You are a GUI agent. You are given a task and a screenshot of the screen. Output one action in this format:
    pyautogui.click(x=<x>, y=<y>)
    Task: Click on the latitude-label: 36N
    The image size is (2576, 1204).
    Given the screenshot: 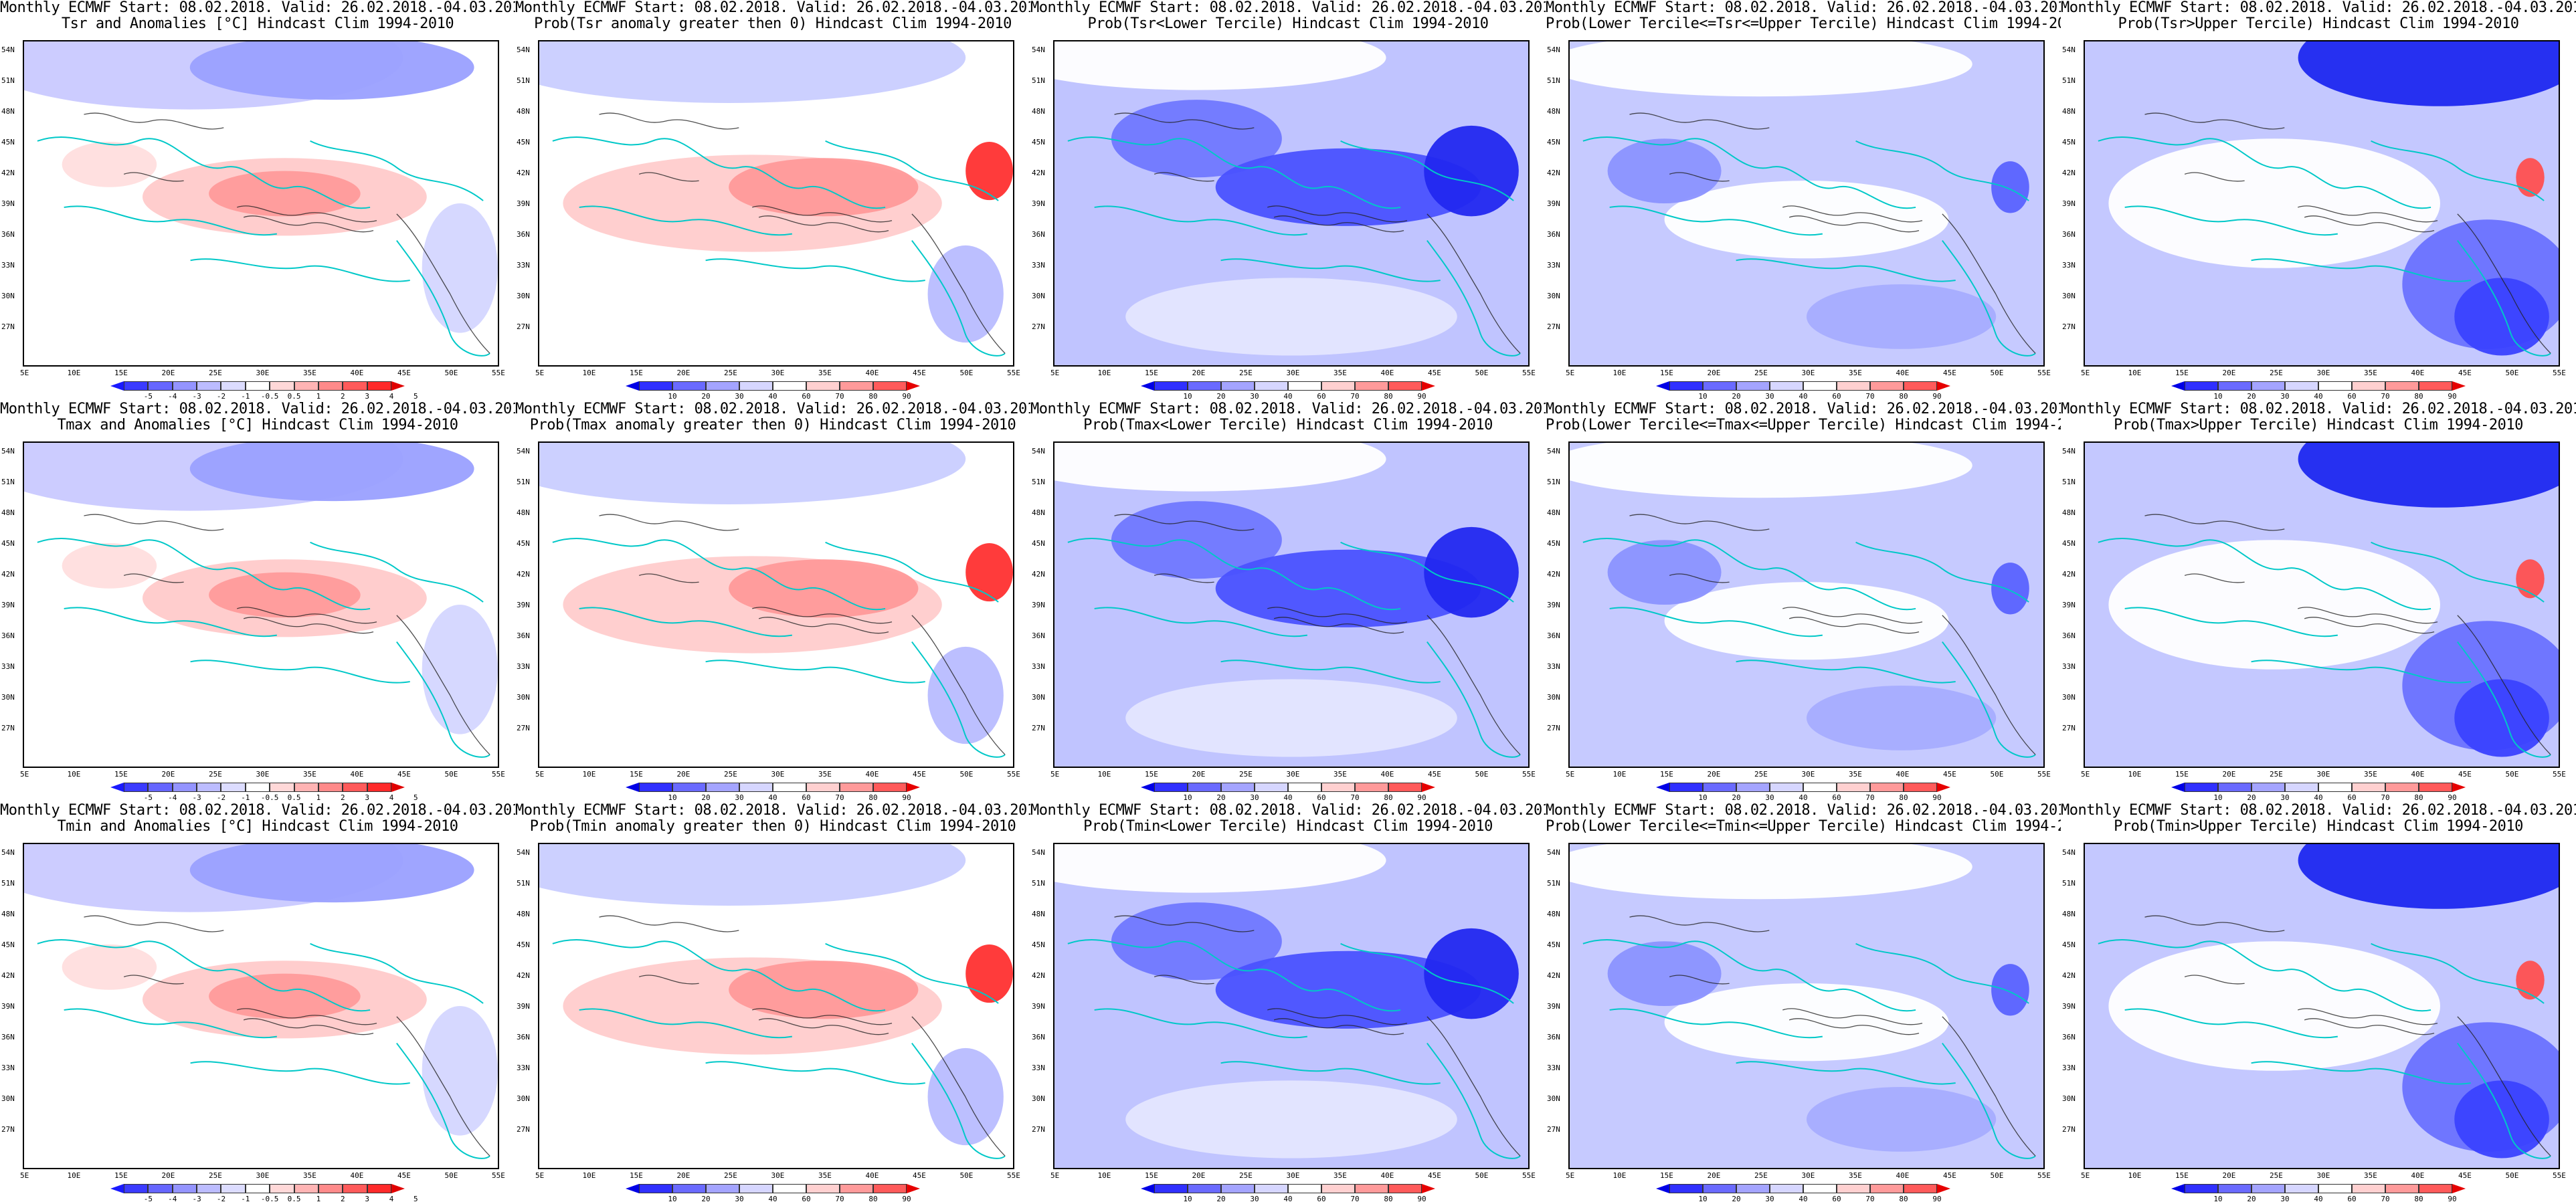 What is the action you would take?
    pyautogui.click(x=2069, y=635)
    